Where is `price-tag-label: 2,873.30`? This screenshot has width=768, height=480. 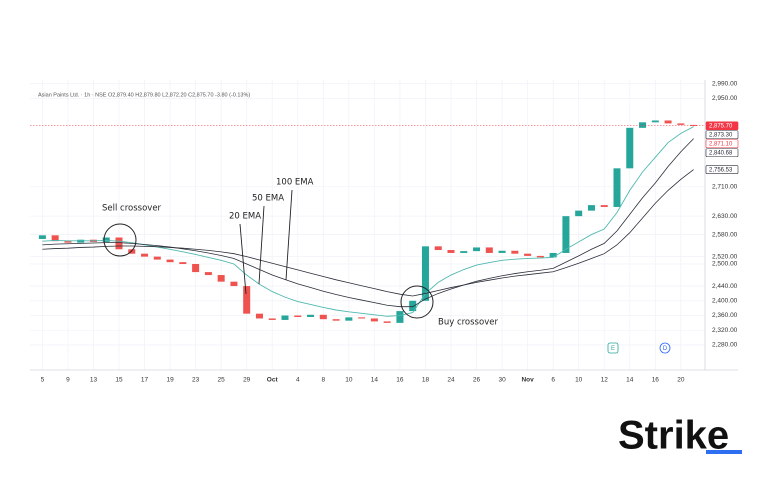 price-tag-label: 2,873.30 is located at coordinates (721, 136).